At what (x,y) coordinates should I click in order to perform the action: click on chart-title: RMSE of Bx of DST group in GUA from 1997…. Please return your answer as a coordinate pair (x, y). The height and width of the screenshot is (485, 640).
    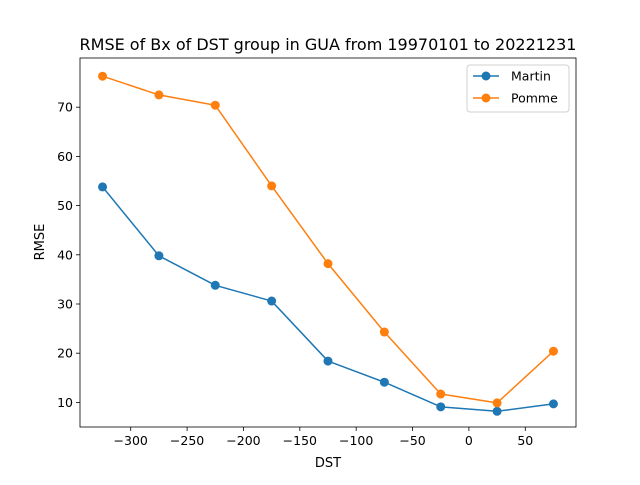
    Looking at the image, I should click on (328, 44).